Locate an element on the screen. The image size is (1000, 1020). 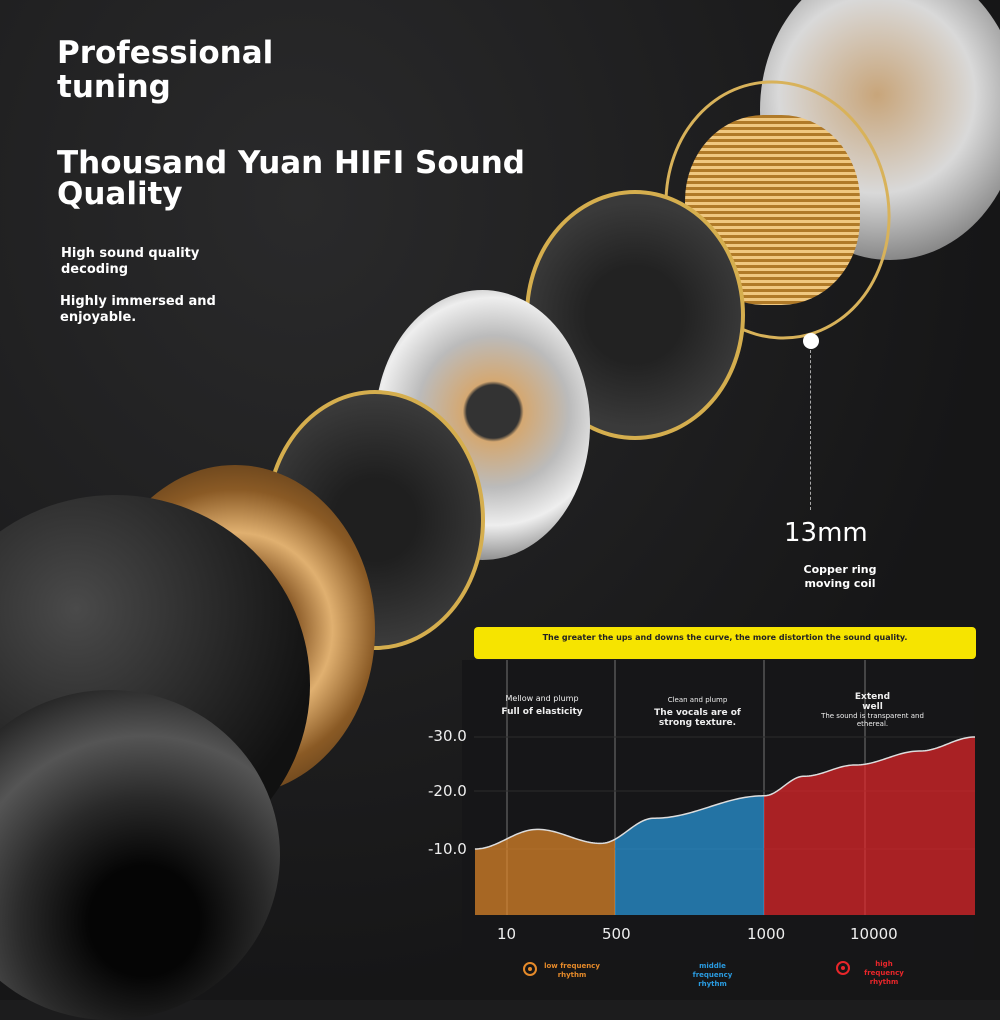
title-line2: Quality is located at coordinates (120, 194).